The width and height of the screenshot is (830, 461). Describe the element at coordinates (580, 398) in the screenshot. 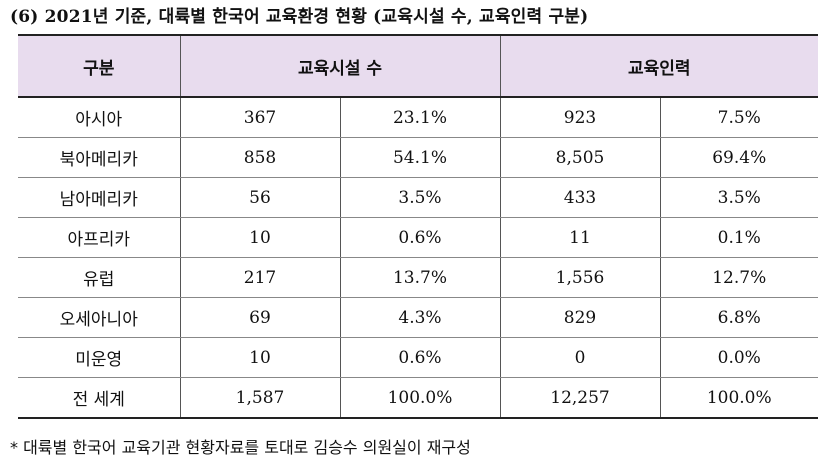

I see `staff-count-cell: 12,257` at that location.